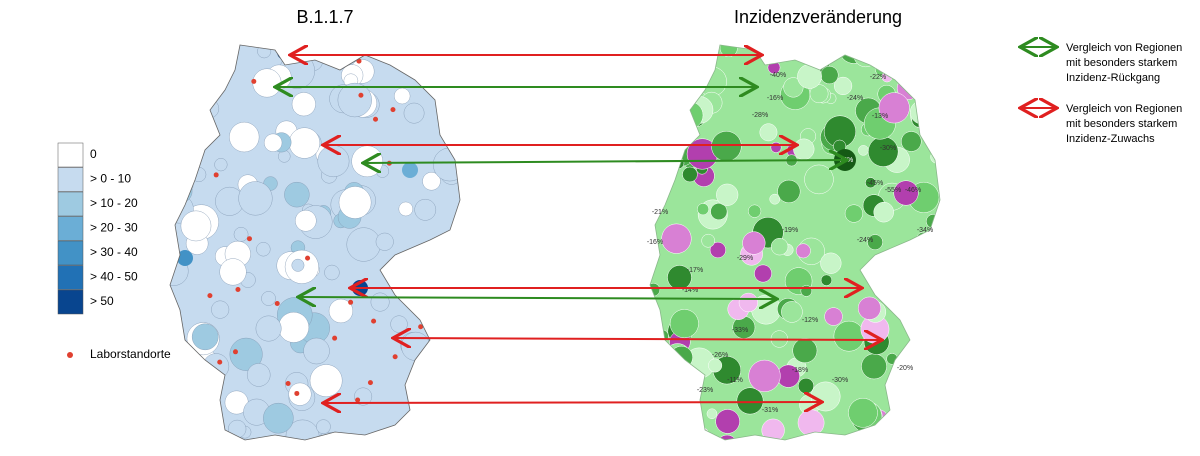 The width and height of the screenshot is (1200, 456). I want to click on region-label: -16%, so click(655, 242).